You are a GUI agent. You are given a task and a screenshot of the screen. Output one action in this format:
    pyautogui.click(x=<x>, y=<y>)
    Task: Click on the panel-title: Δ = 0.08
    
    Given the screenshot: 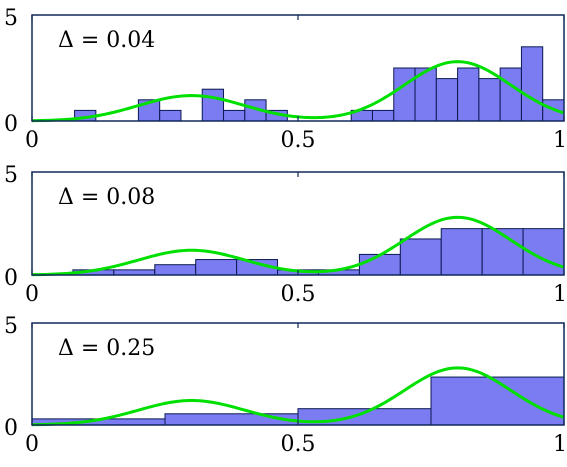 What is the action you would take?
    pyautogui.click(x=106, y=197)
    